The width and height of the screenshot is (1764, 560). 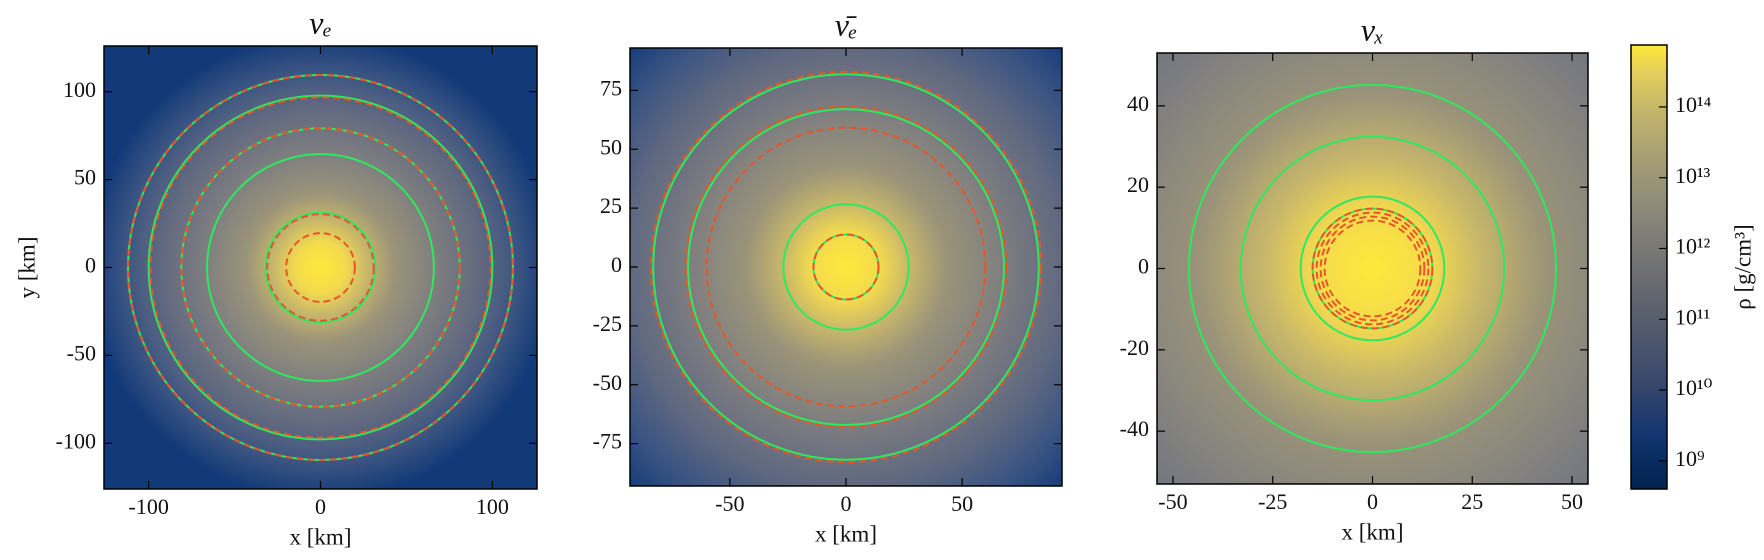 I want to click on contours, so click(x=1372, y=268).